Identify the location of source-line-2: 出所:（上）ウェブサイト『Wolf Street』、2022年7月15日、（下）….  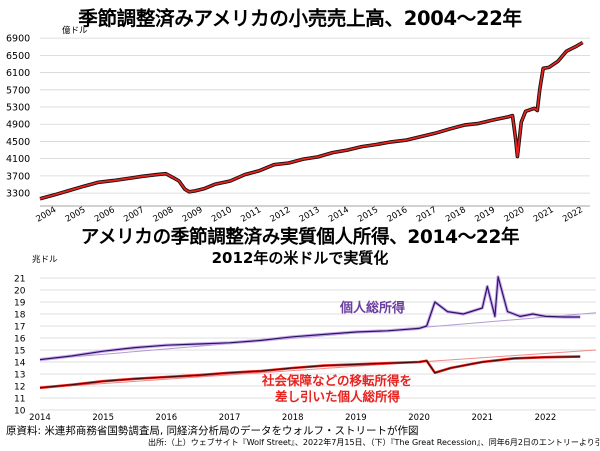
(374, 442).